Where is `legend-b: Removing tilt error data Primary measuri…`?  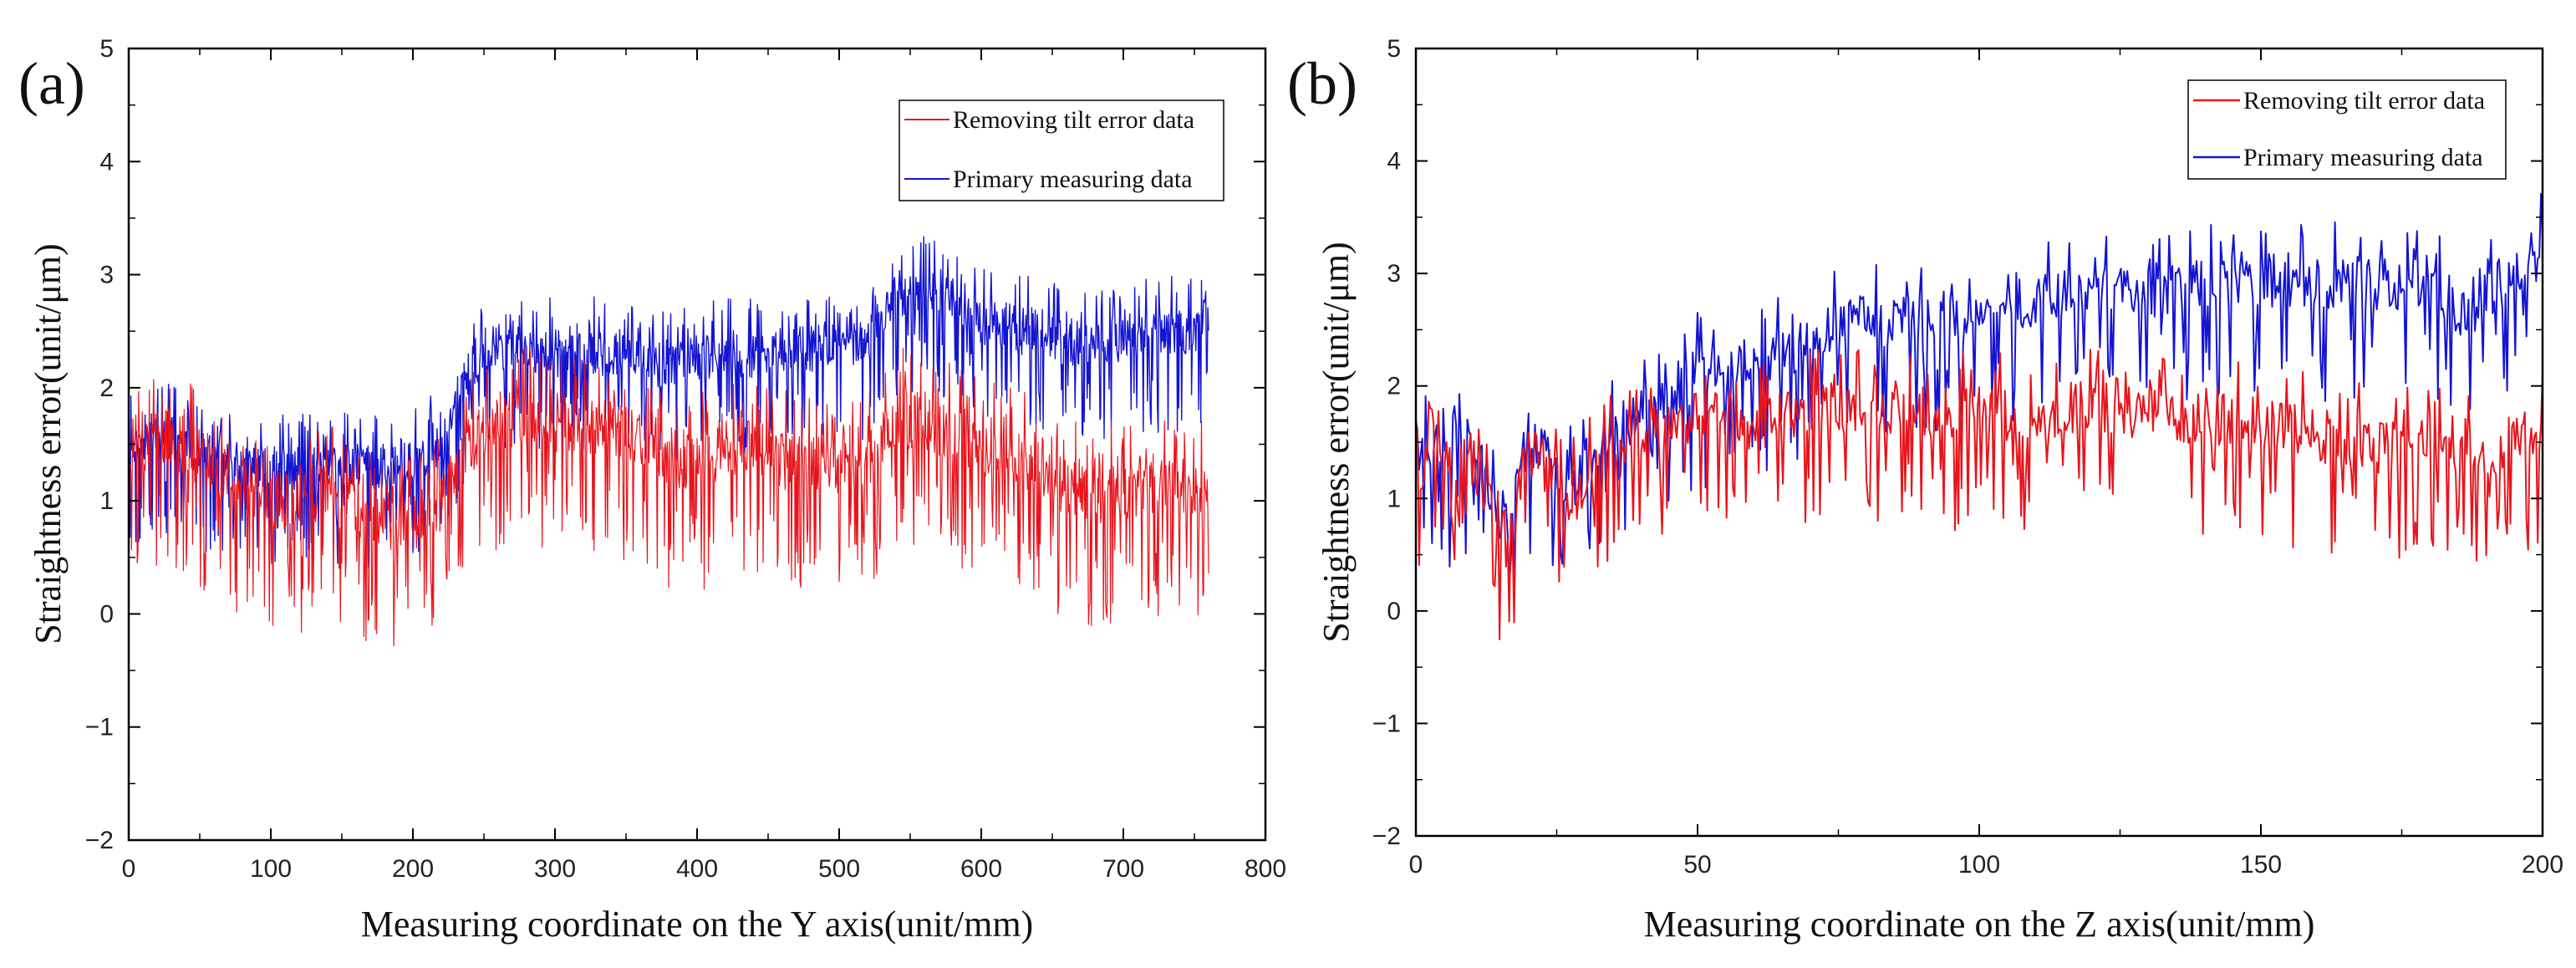 legend-b: Removing tilt error data Primary measuri… is located at coordinates (2347, 129).